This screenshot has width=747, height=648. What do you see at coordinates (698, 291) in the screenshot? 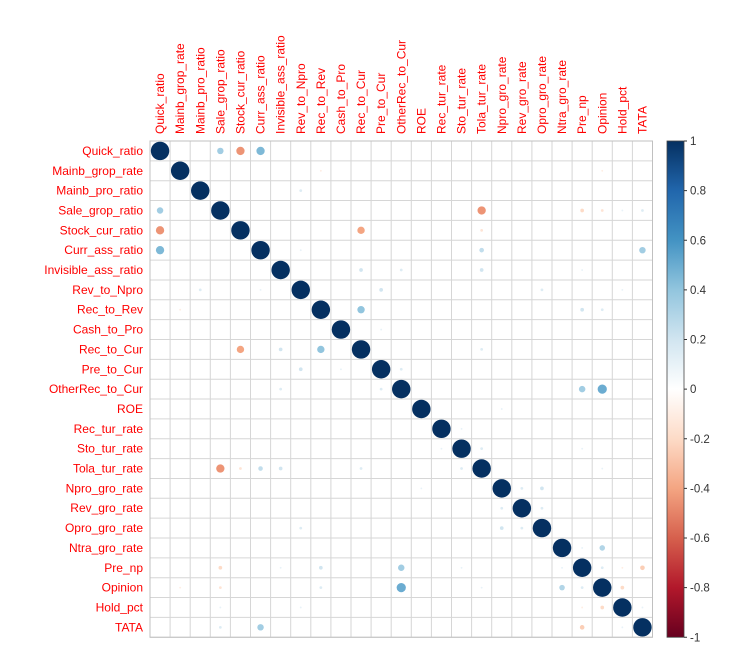
I see `colorbar-tick-label: 0.4` at bounding box center [698, 291].